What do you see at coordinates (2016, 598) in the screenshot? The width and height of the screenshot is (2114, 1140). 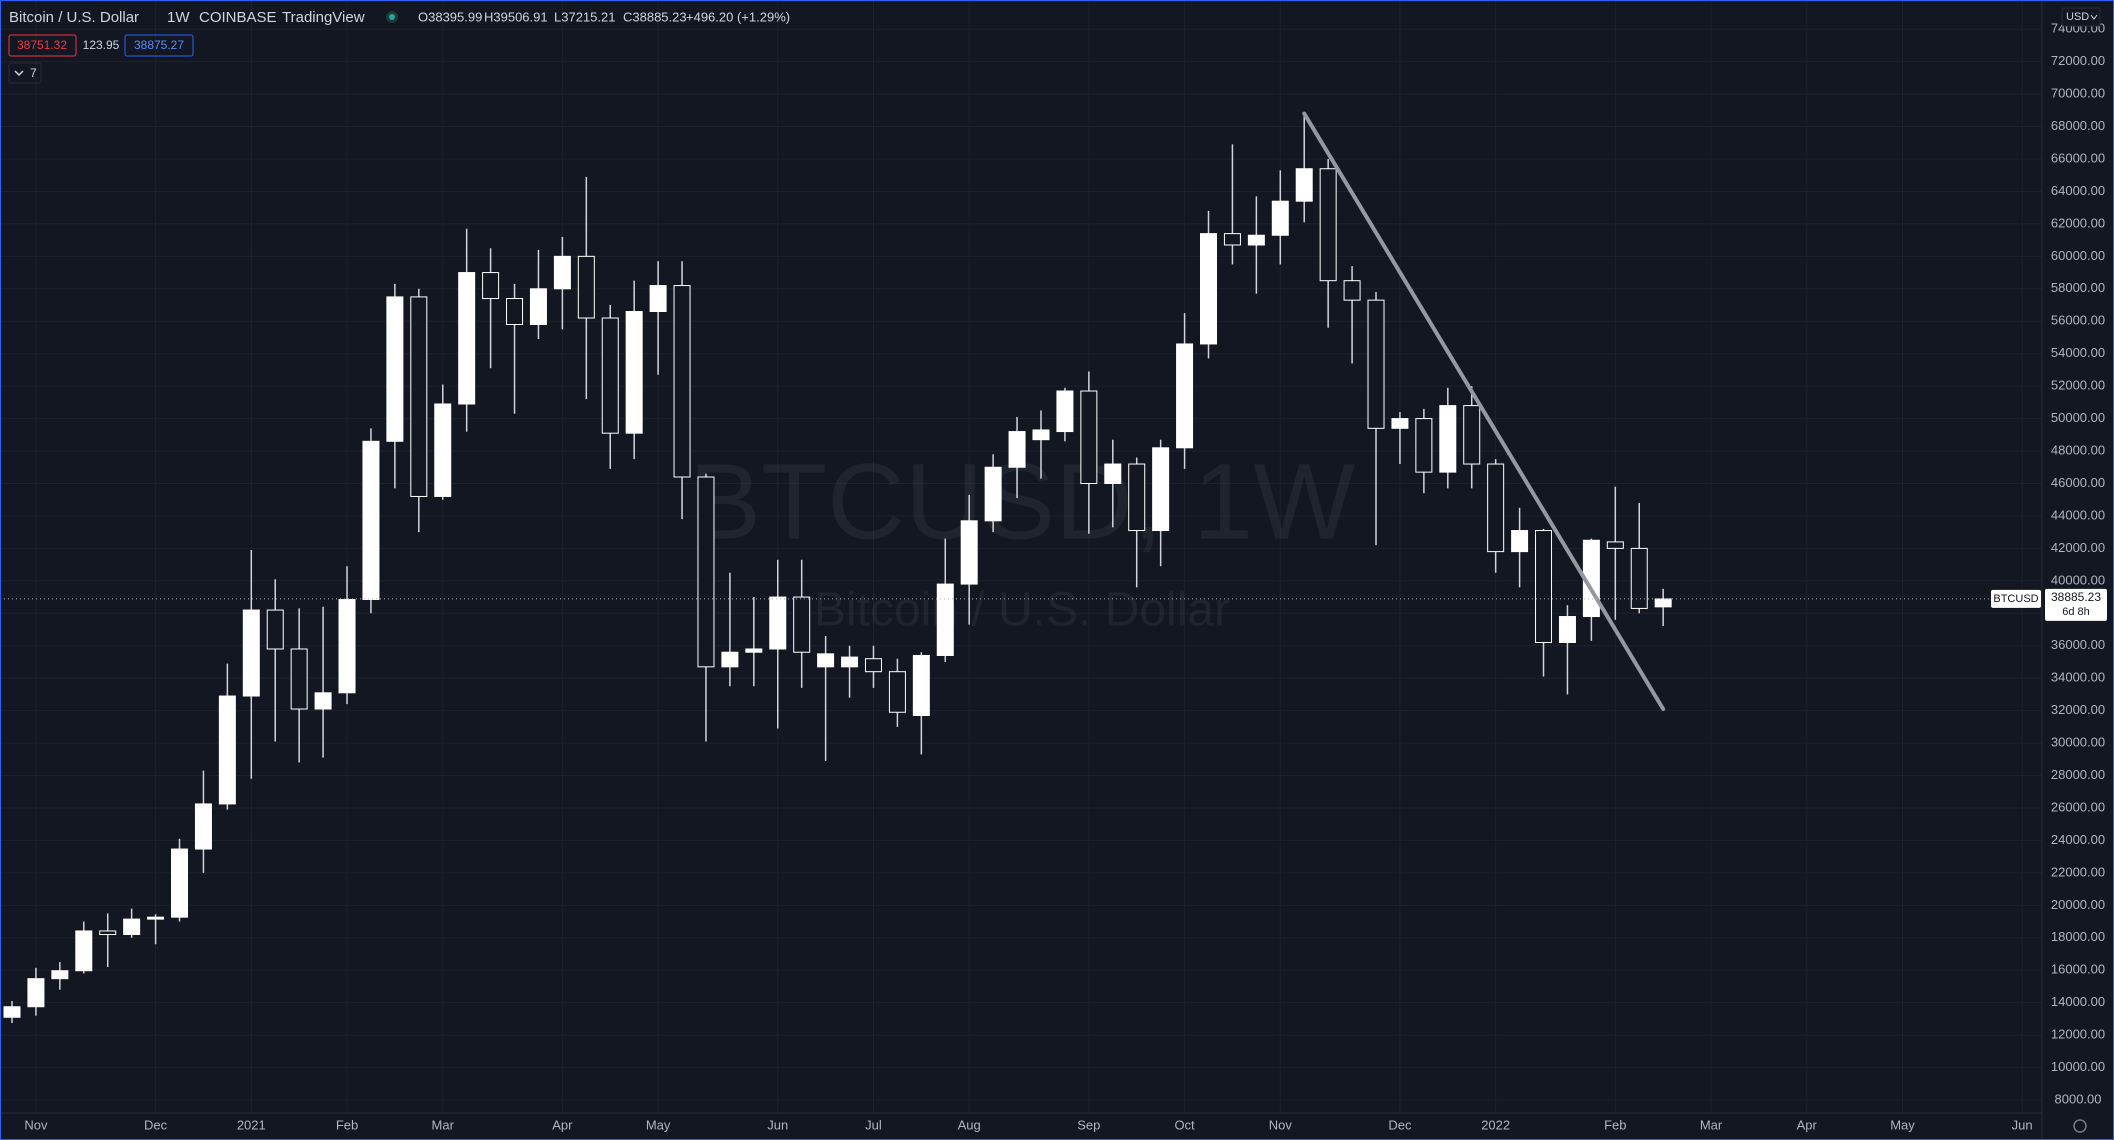 I see `symbol-tag` at bounding box center [2016, 598].